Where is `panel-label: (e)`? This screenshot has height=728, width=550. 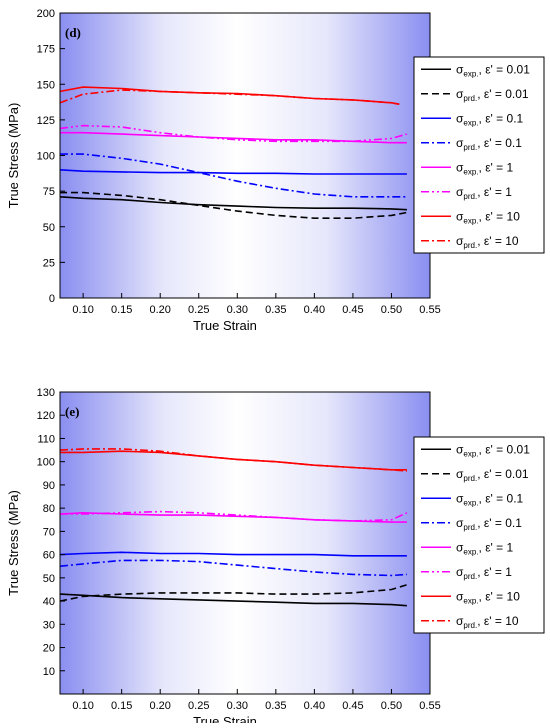
panel-label: (e) is located at coordinates (72, 411).